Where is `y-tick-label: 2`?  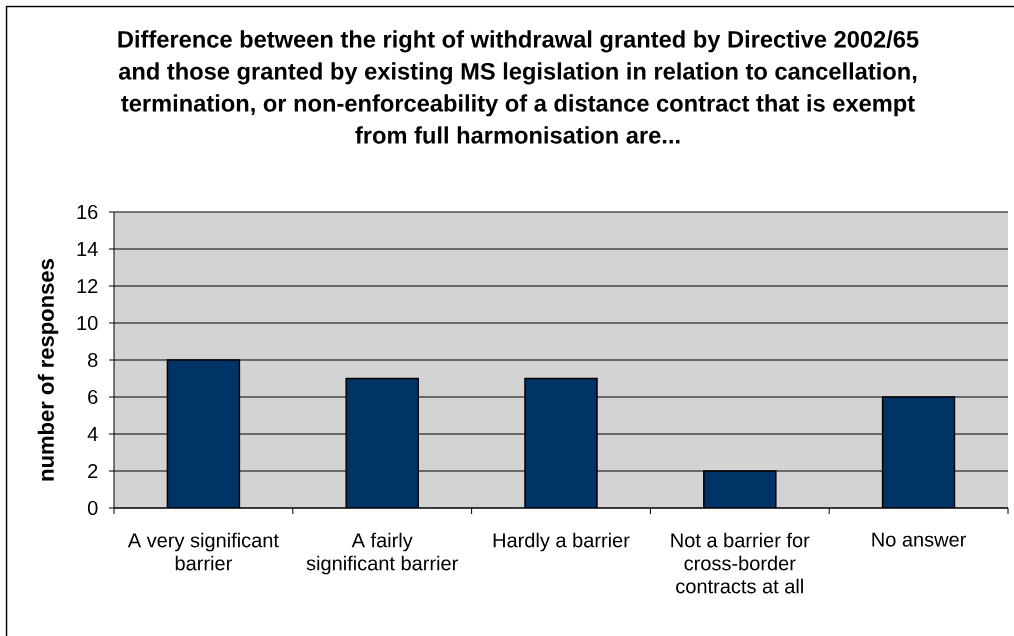 y-tick-label: 2 is located at coordinates (93, 471).